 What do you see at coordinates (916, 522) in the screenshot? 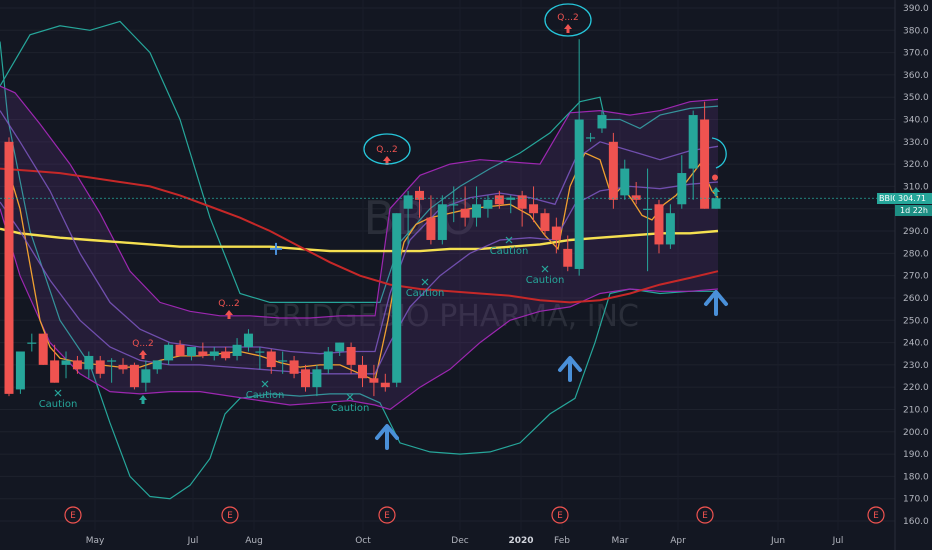
I see `price-tick-label: 160.0` at bounding box center [916, 522].